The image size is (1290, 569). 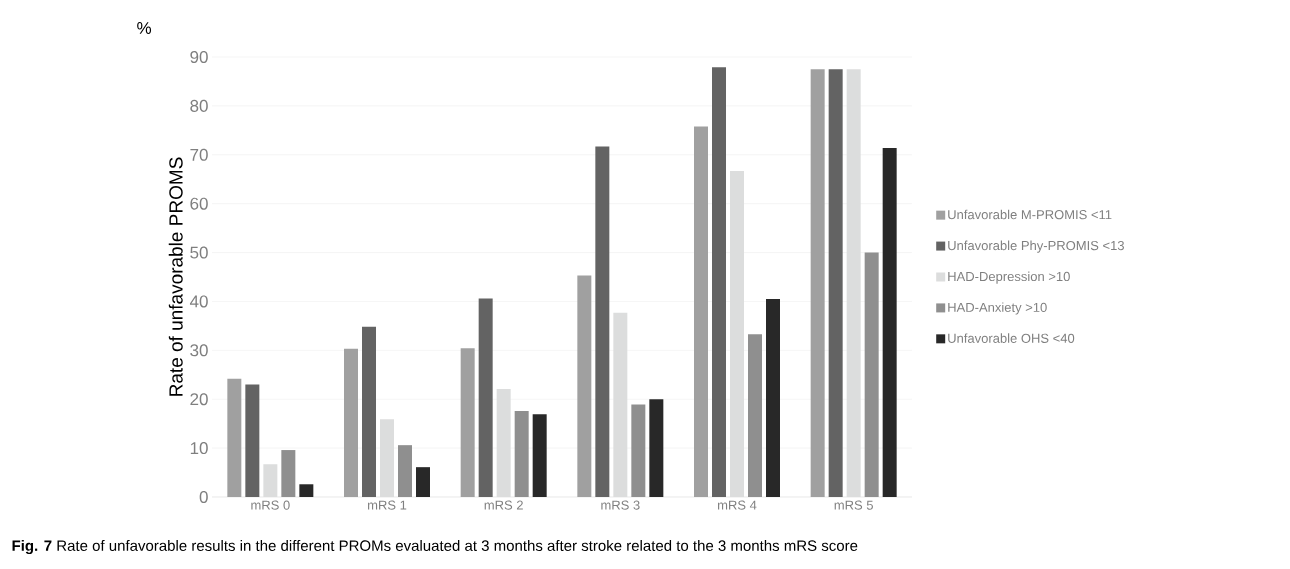 What do you see at coordinates (270, 505) in the screenshot?
I see `x-tick-label: mRS 0` at bounding box center [270, 505].